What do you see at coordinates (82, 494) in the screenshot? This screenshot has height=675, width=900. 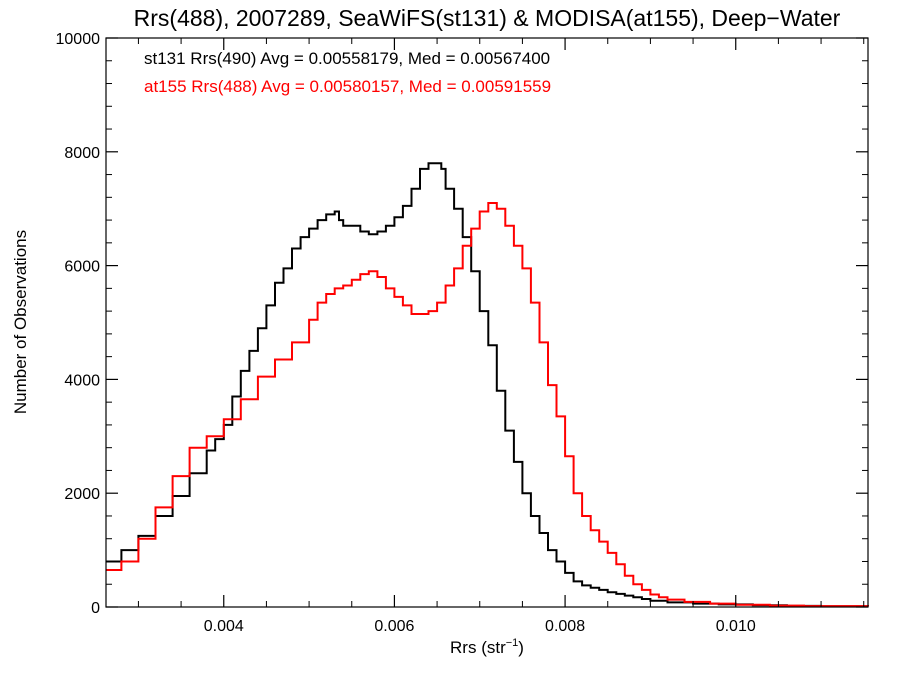 I see `y-tick-label: 2000` at bounding box center [82, 494].